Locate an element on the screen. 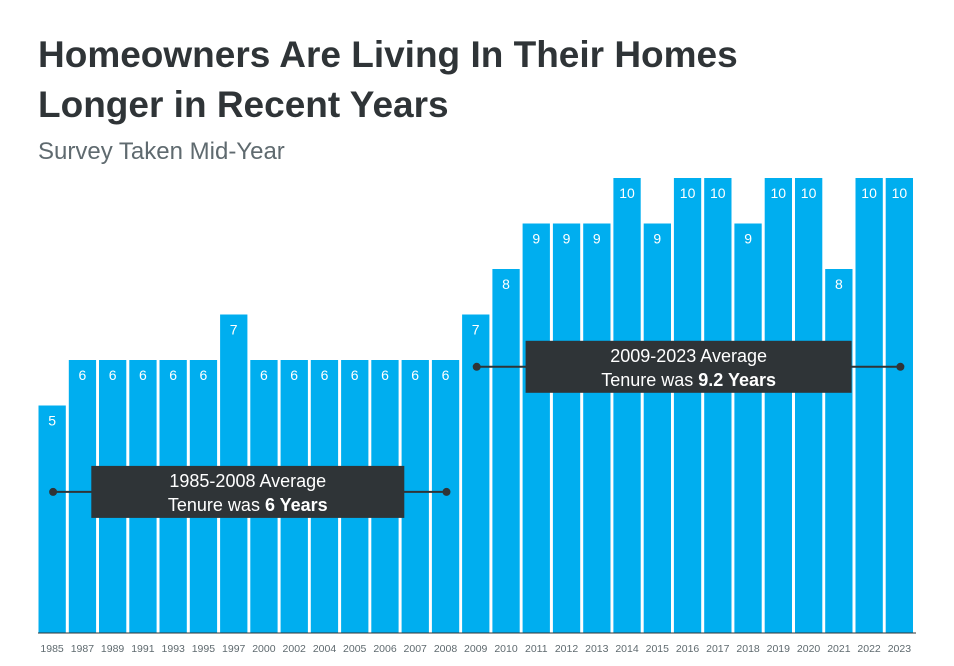 The height and width of the screenshot is (666, 954). bar-2008 is located at coordinates (445, 496).